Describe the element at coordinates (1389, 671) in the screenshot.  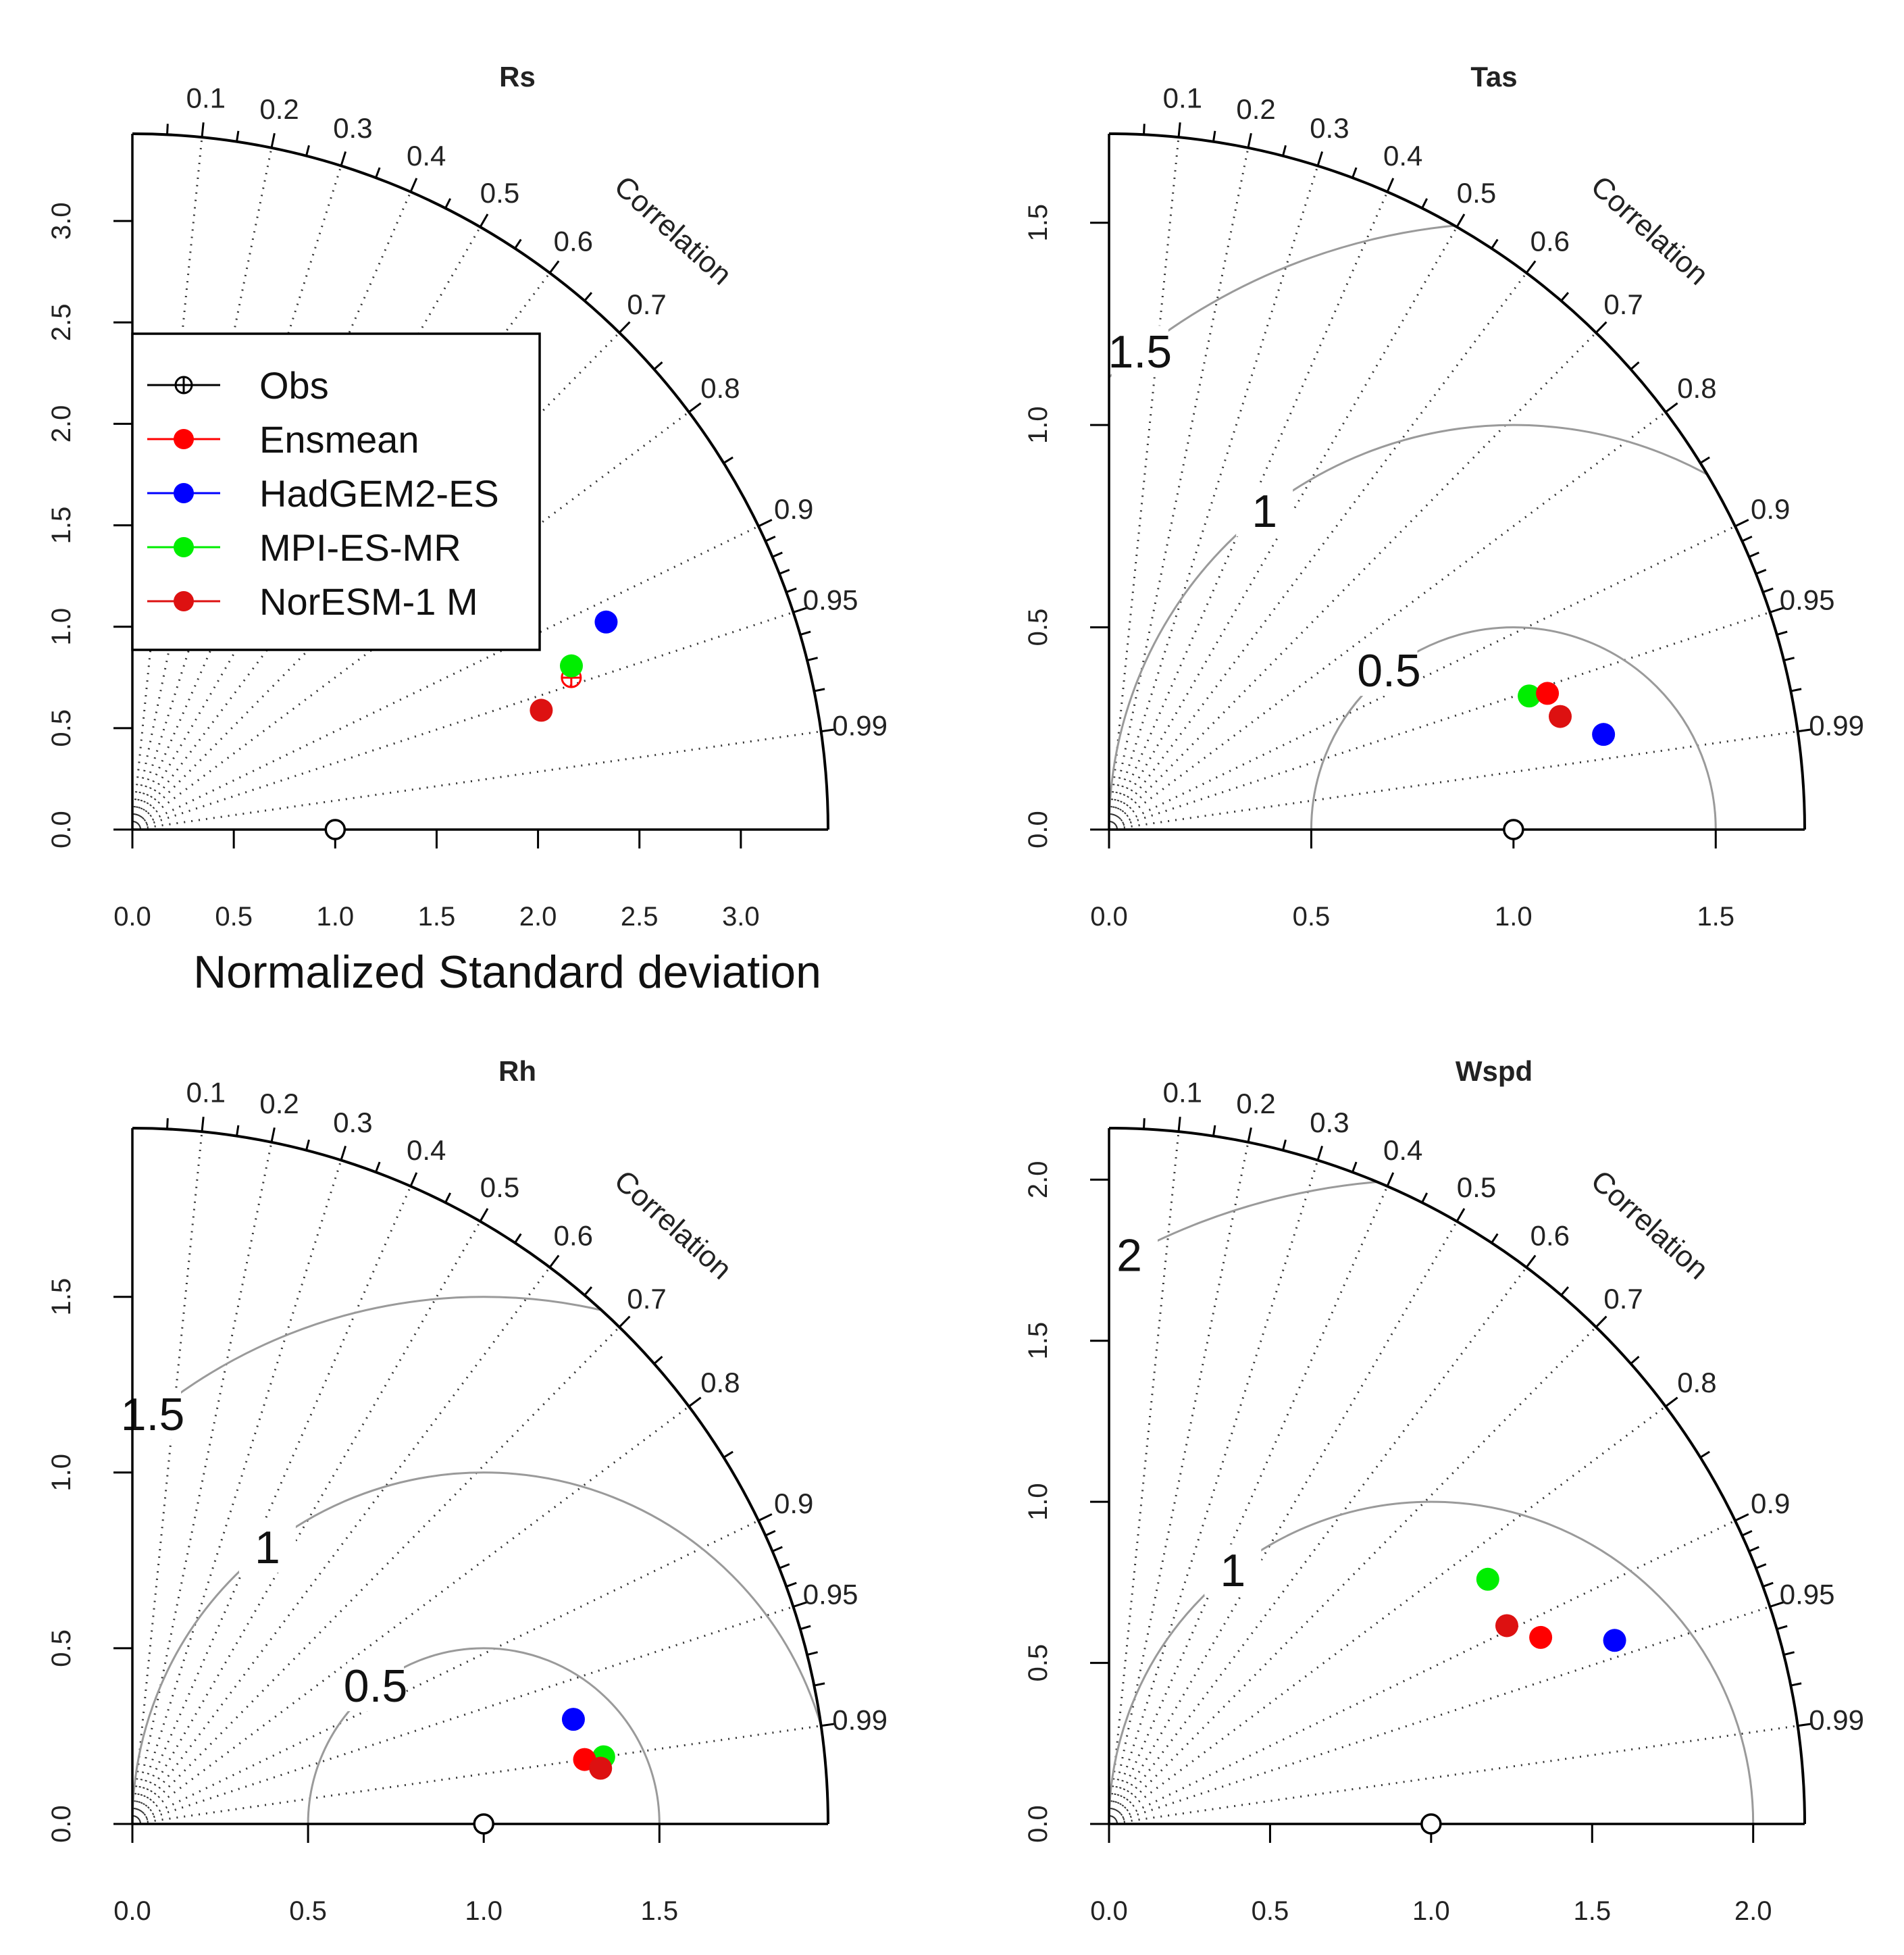
I see `rmsd-label: 0.5` at that location.